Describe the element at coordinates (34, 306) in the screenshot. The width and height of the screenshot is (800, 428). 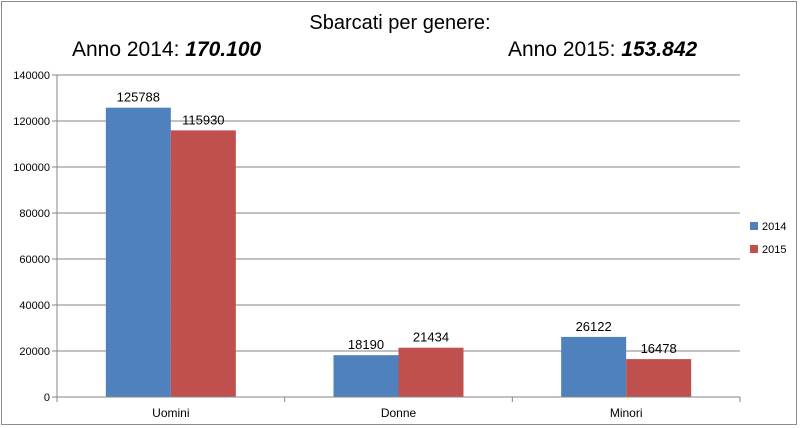
I see `y-tick-label: 40000` at that location.